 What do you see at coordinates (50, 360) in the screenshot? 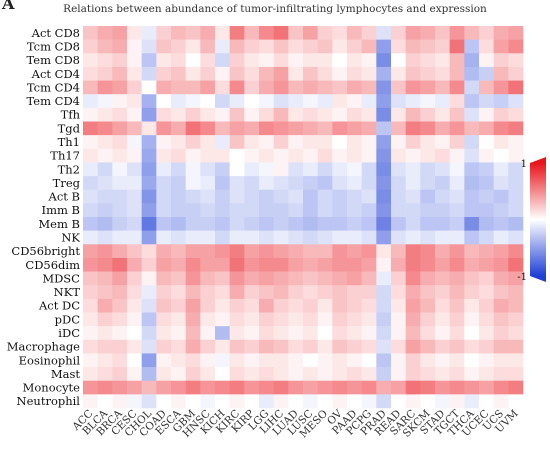
I see `row-label: Eosinophil` at bounding box center [50, 360].